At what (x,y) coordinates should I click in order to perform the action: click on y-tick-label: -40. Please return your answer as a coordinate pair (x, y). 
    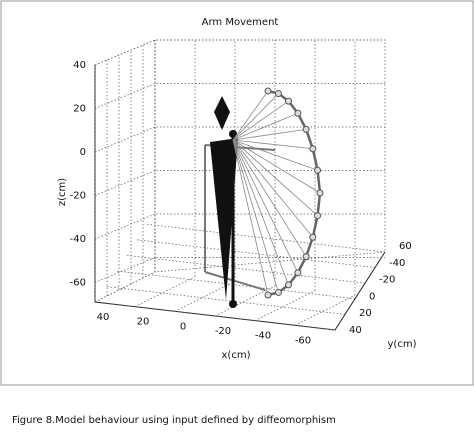
    Looking at the image, I should click on (397, 263).